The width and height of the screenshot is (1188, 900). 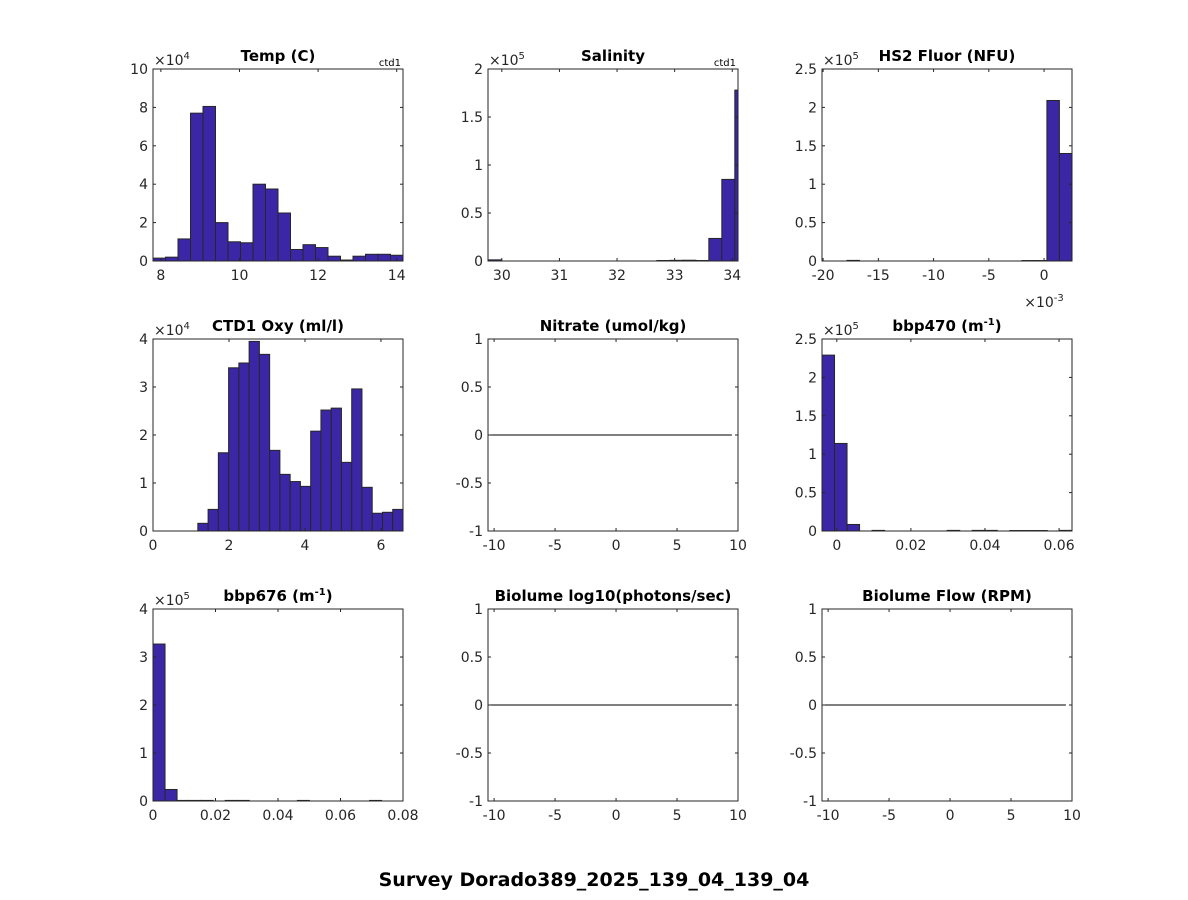 What do you see at coordinates (340, 816) in the screenshot?
I see `x-tick-label: 0.06` at bounding box center [340, 816].